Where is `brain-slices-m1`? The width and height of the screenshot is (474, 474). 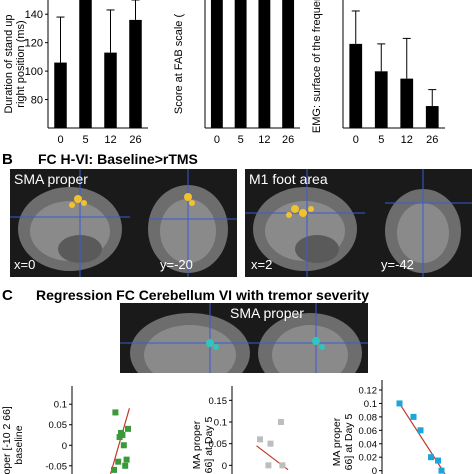 brain-slices-m1 is located at coordinates (358, 223).